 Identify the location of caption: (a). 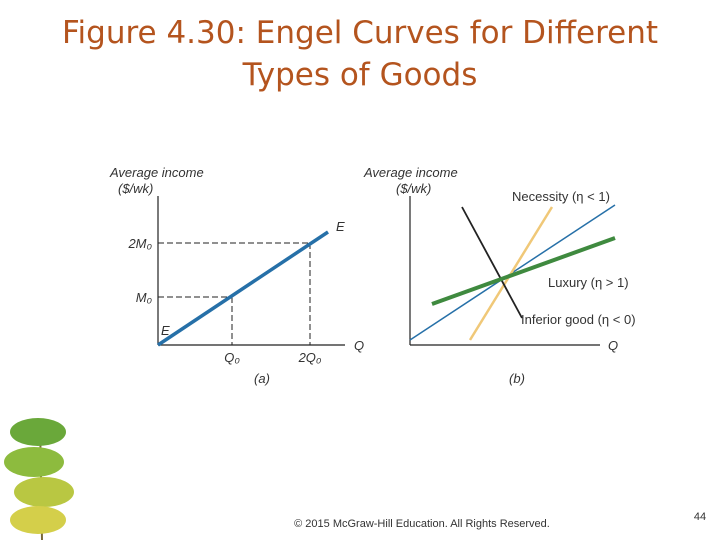
(262, 378).